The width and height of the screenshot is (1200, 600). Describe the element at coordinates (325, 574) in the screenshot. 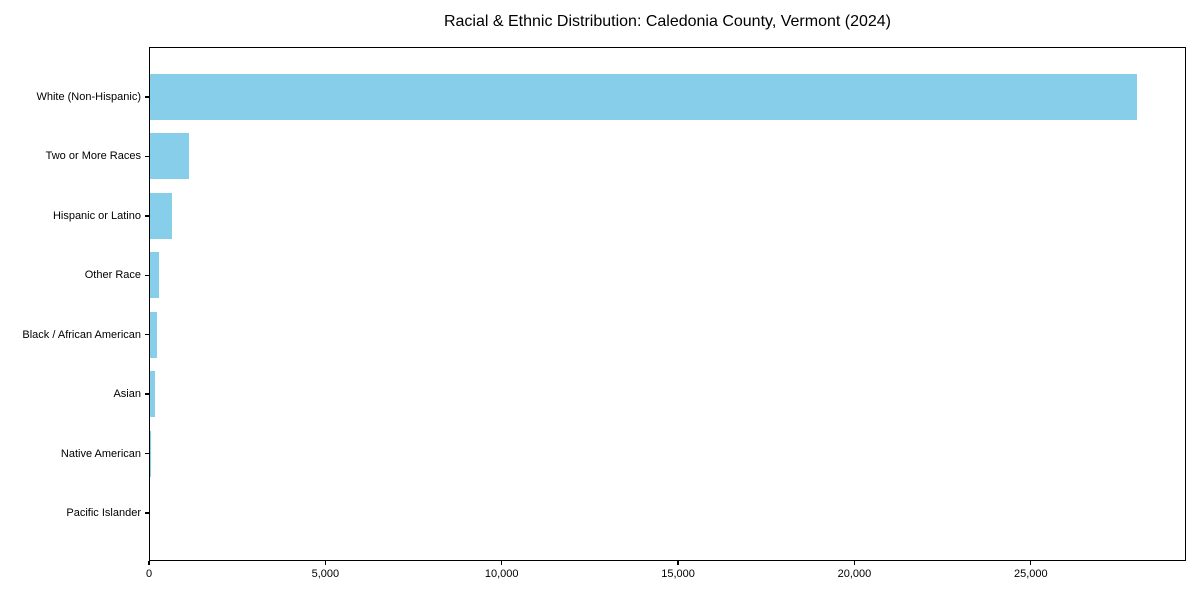

I see `x-axis-tick-label: 5,000` at that location.